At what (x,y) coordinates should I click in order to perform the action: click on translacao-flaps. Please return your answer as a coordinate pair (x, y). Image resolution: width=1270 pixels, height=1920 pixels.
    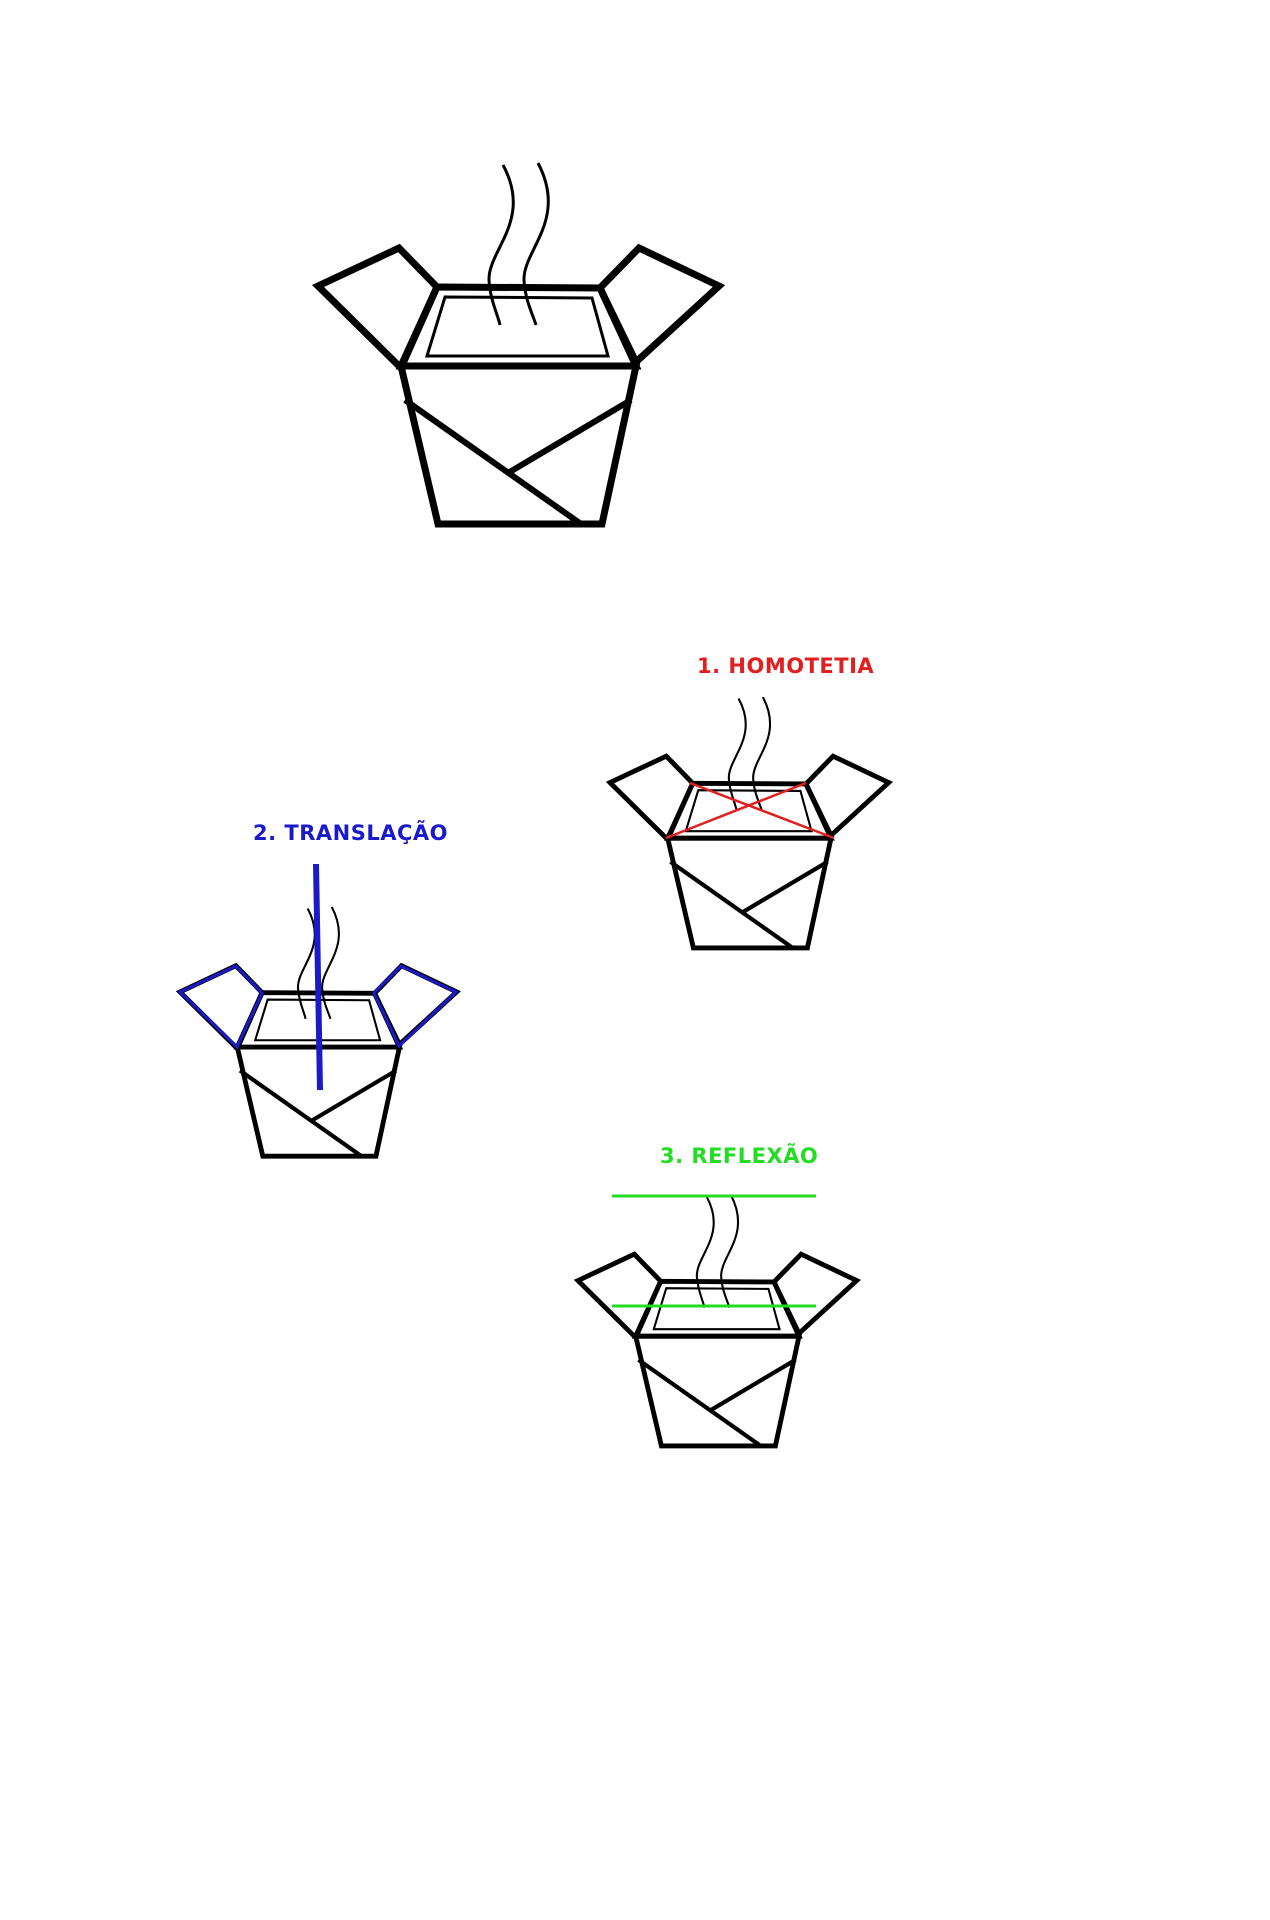
    Looking at the image, I should click on (318, 1007).